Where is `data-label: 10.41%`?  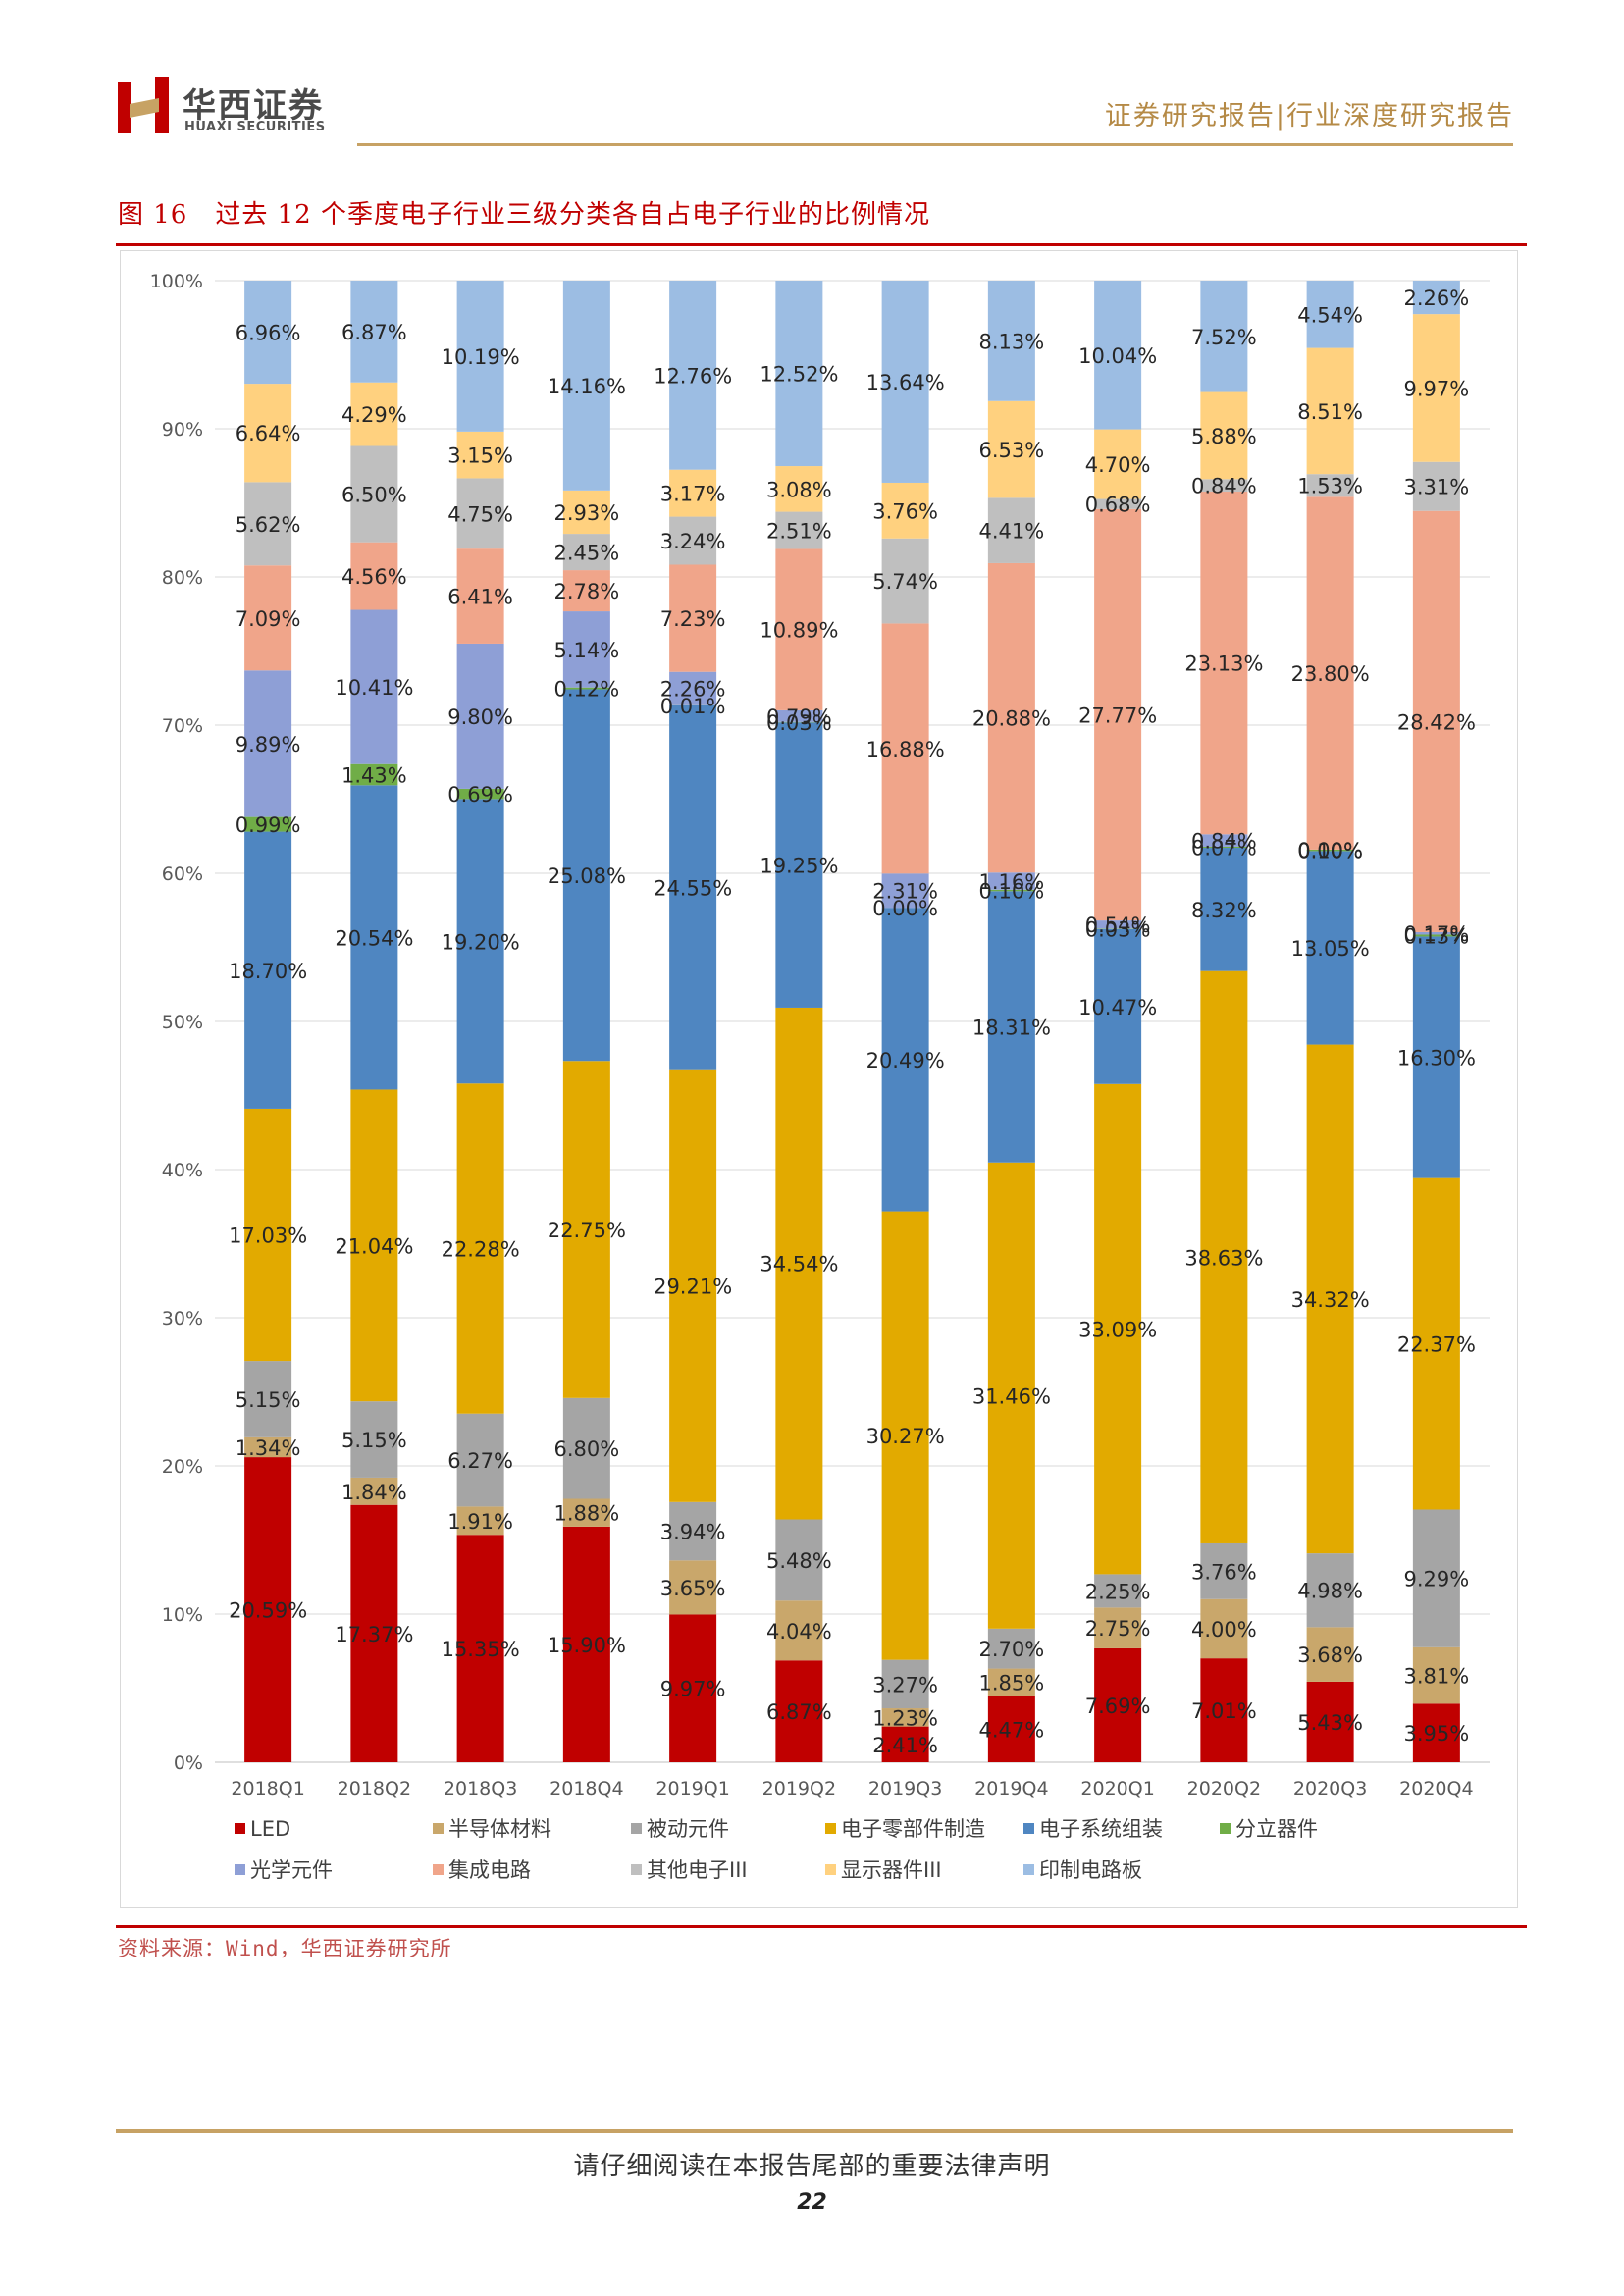
data-label: 10.41% is located at coordinates (374, 688).